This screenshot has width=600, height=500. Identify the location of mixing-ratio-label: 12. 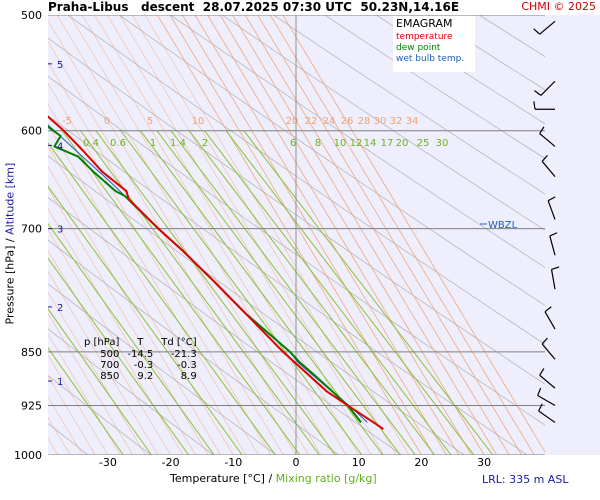
(356, 143).